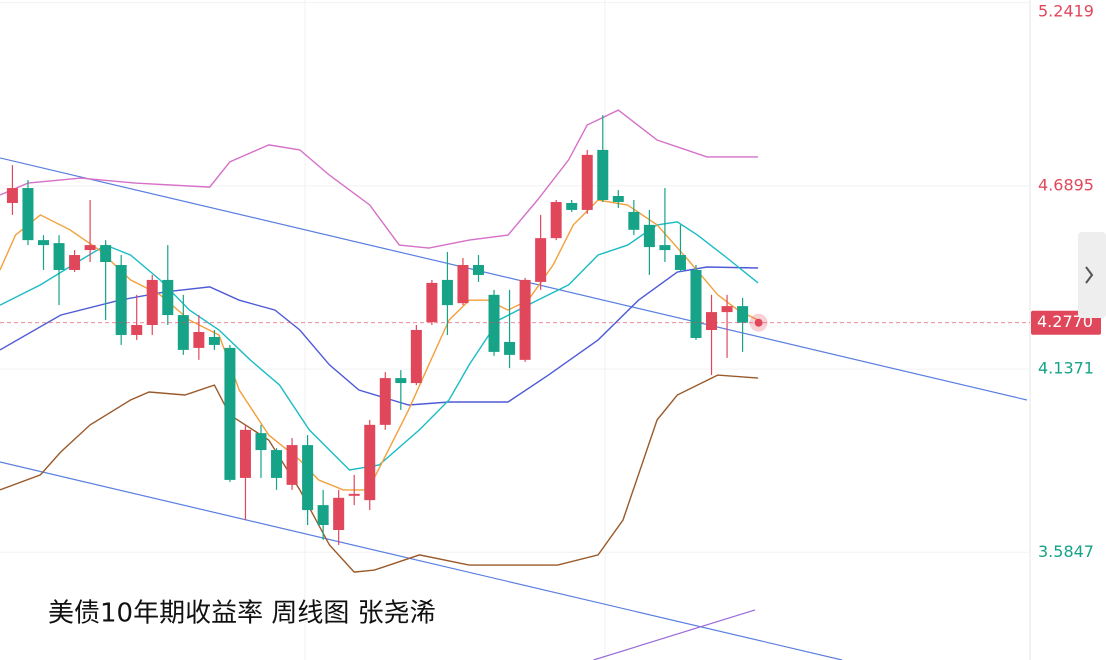 This screenshot has width=1106, height=660. What do you see at coordinates (1066, 184) in the screenshot?
I see `y-tick-label: 4.6895` at bounding box center [1066, 184].